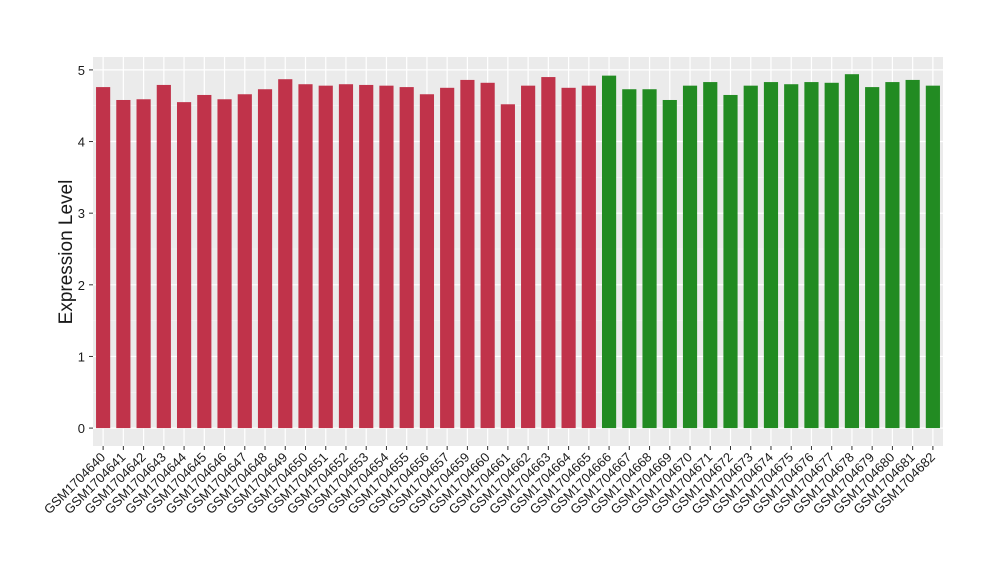  I want to click on y-tick-label: 0, so click(81, 428).